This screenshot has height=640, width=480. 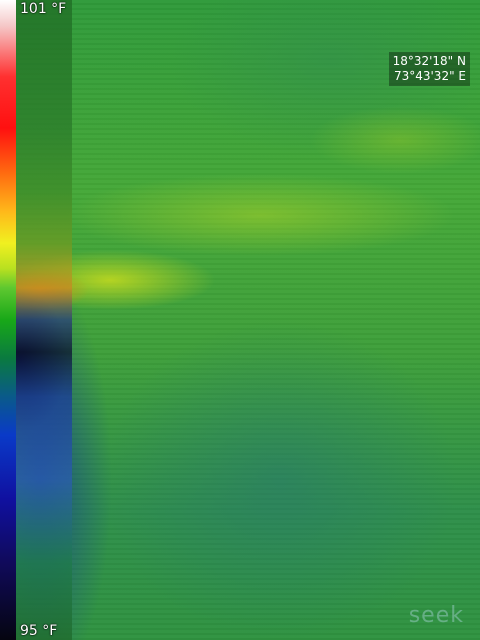 I want to click on gps-latitude: 18°32'18" N, so click(x=429, y=61).